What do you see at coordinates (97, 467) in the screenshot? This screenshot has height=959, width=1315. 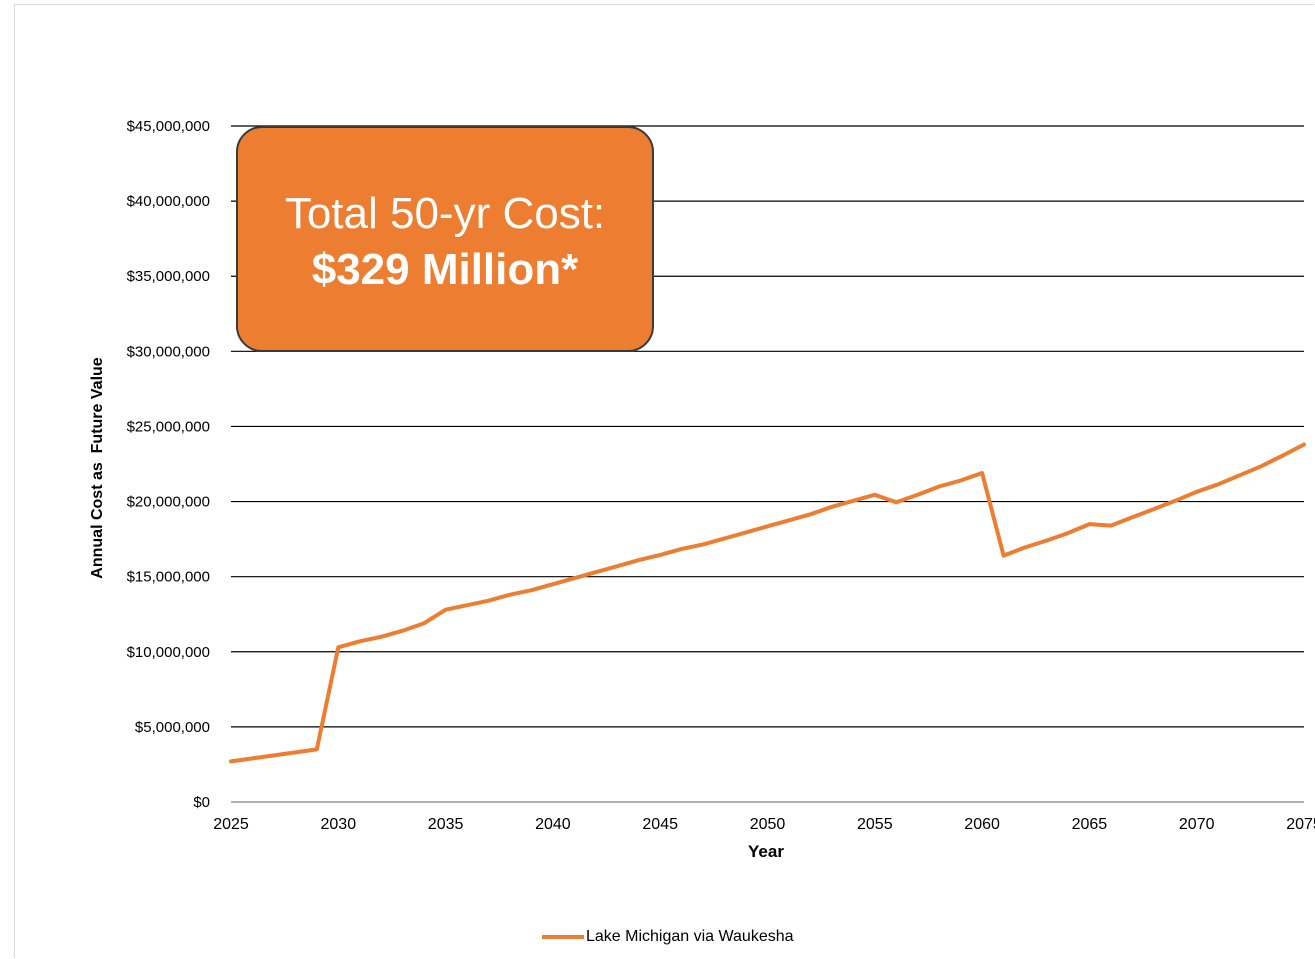 I see `y-axis-title: Annual Cost as Future Value` at bounding box center [97, 467].